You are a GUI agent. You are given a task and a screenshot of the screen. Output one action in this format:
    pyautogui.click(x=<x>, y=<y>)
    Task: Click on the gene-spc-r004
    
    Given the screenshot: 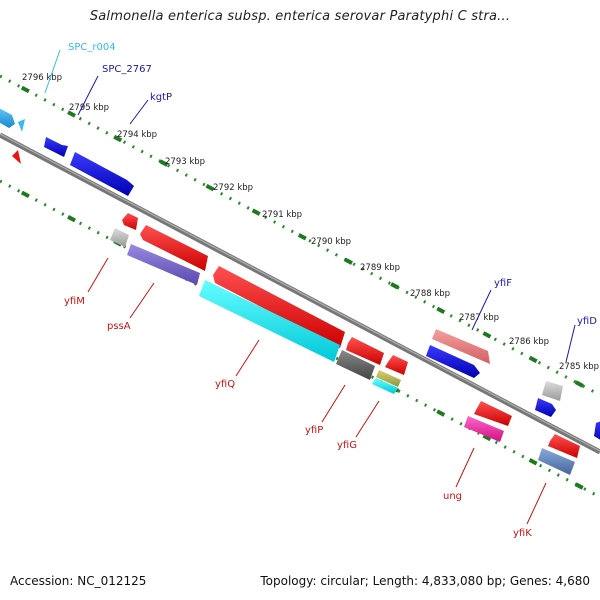 What is the action you would take?
    pyautogui.click(x=7, y=117)
    